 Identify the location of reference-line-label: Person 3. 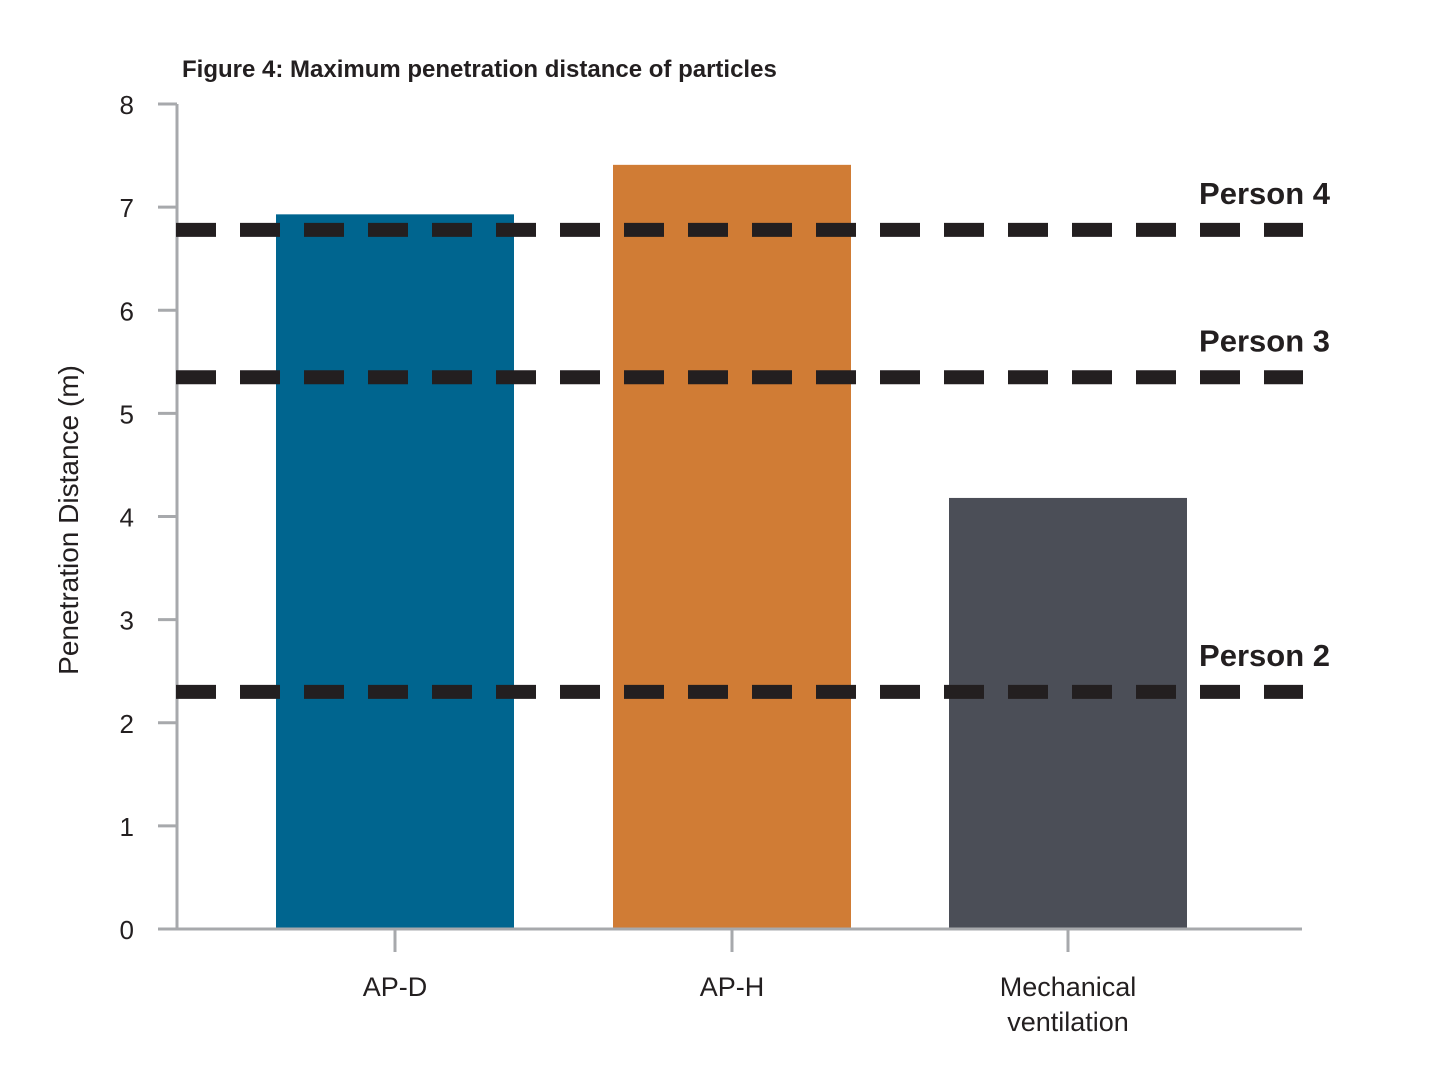
(1264, 340).